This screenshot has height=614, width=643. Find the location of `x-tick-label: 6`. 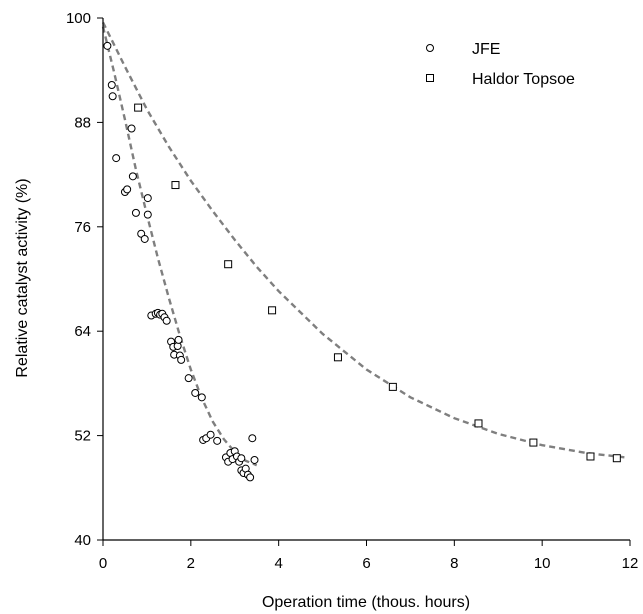

x-tick-label: 6 is located at coordinates (366, 563).